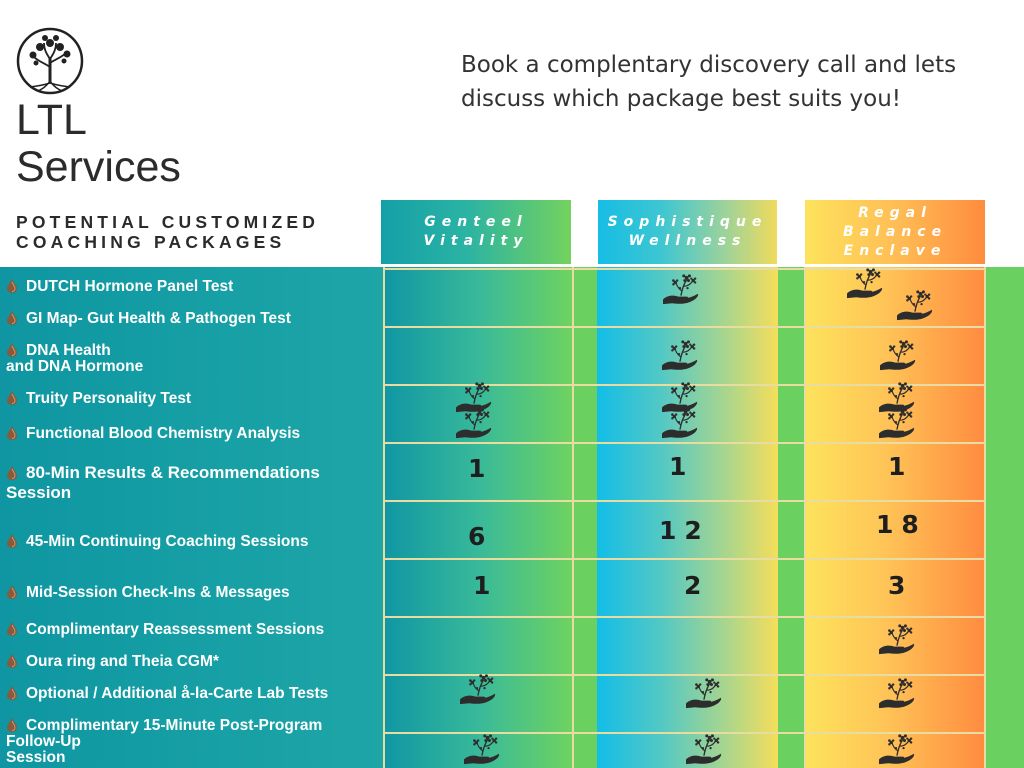 The height and width of the screenshot is (768, 1024). I want to click on service-row-truity: Truity Personality Test, so click(98, 399).